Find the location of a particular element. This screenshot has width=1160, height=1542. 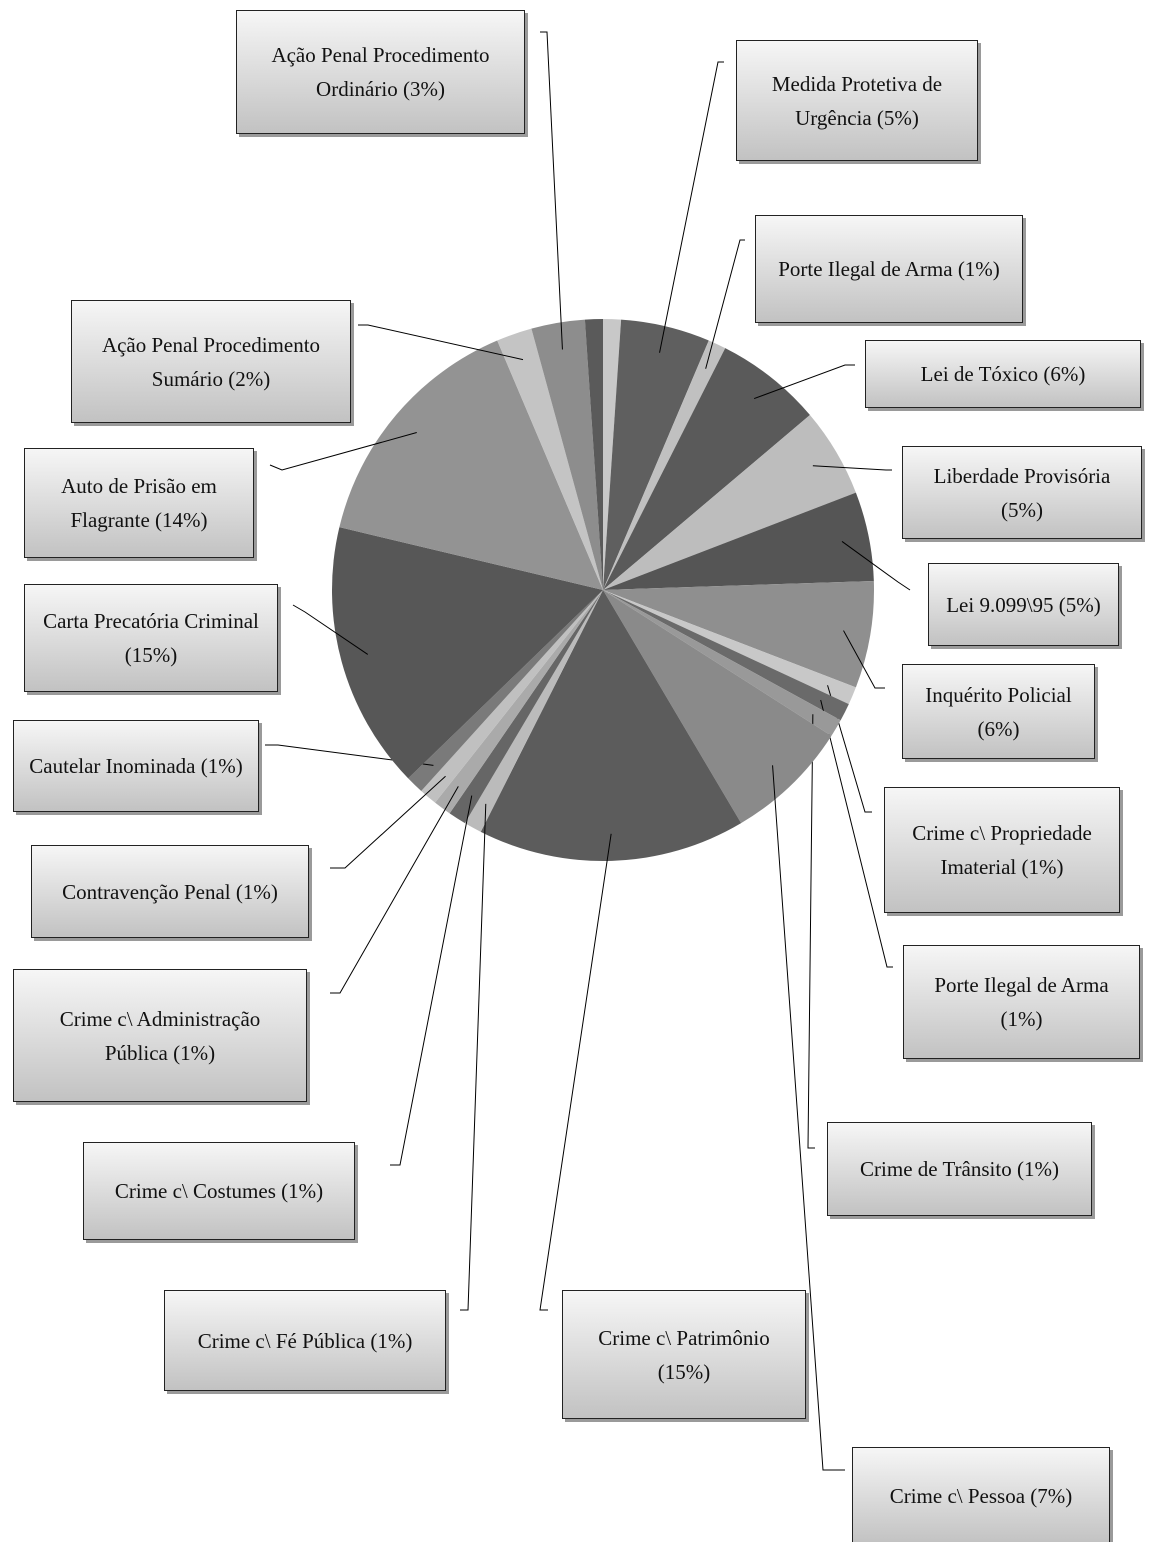

label-box: Crime c\ Administração Pública (1%) is located at coordinates (160, 1035).